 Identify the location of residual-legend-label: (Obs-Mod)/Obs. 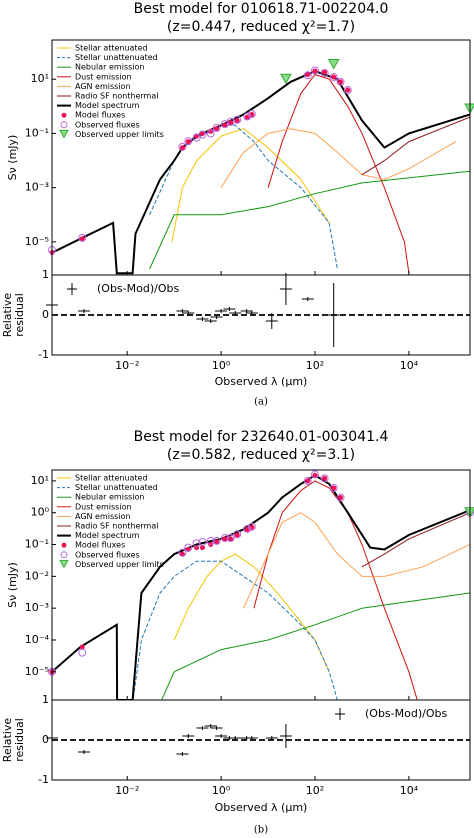
(406, 713).